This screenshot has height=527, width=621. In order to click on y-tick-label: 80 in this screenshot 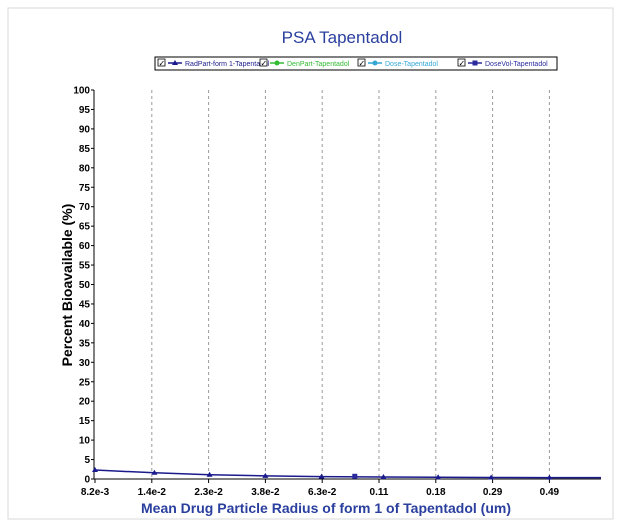, I will do `click(85, 168)`.